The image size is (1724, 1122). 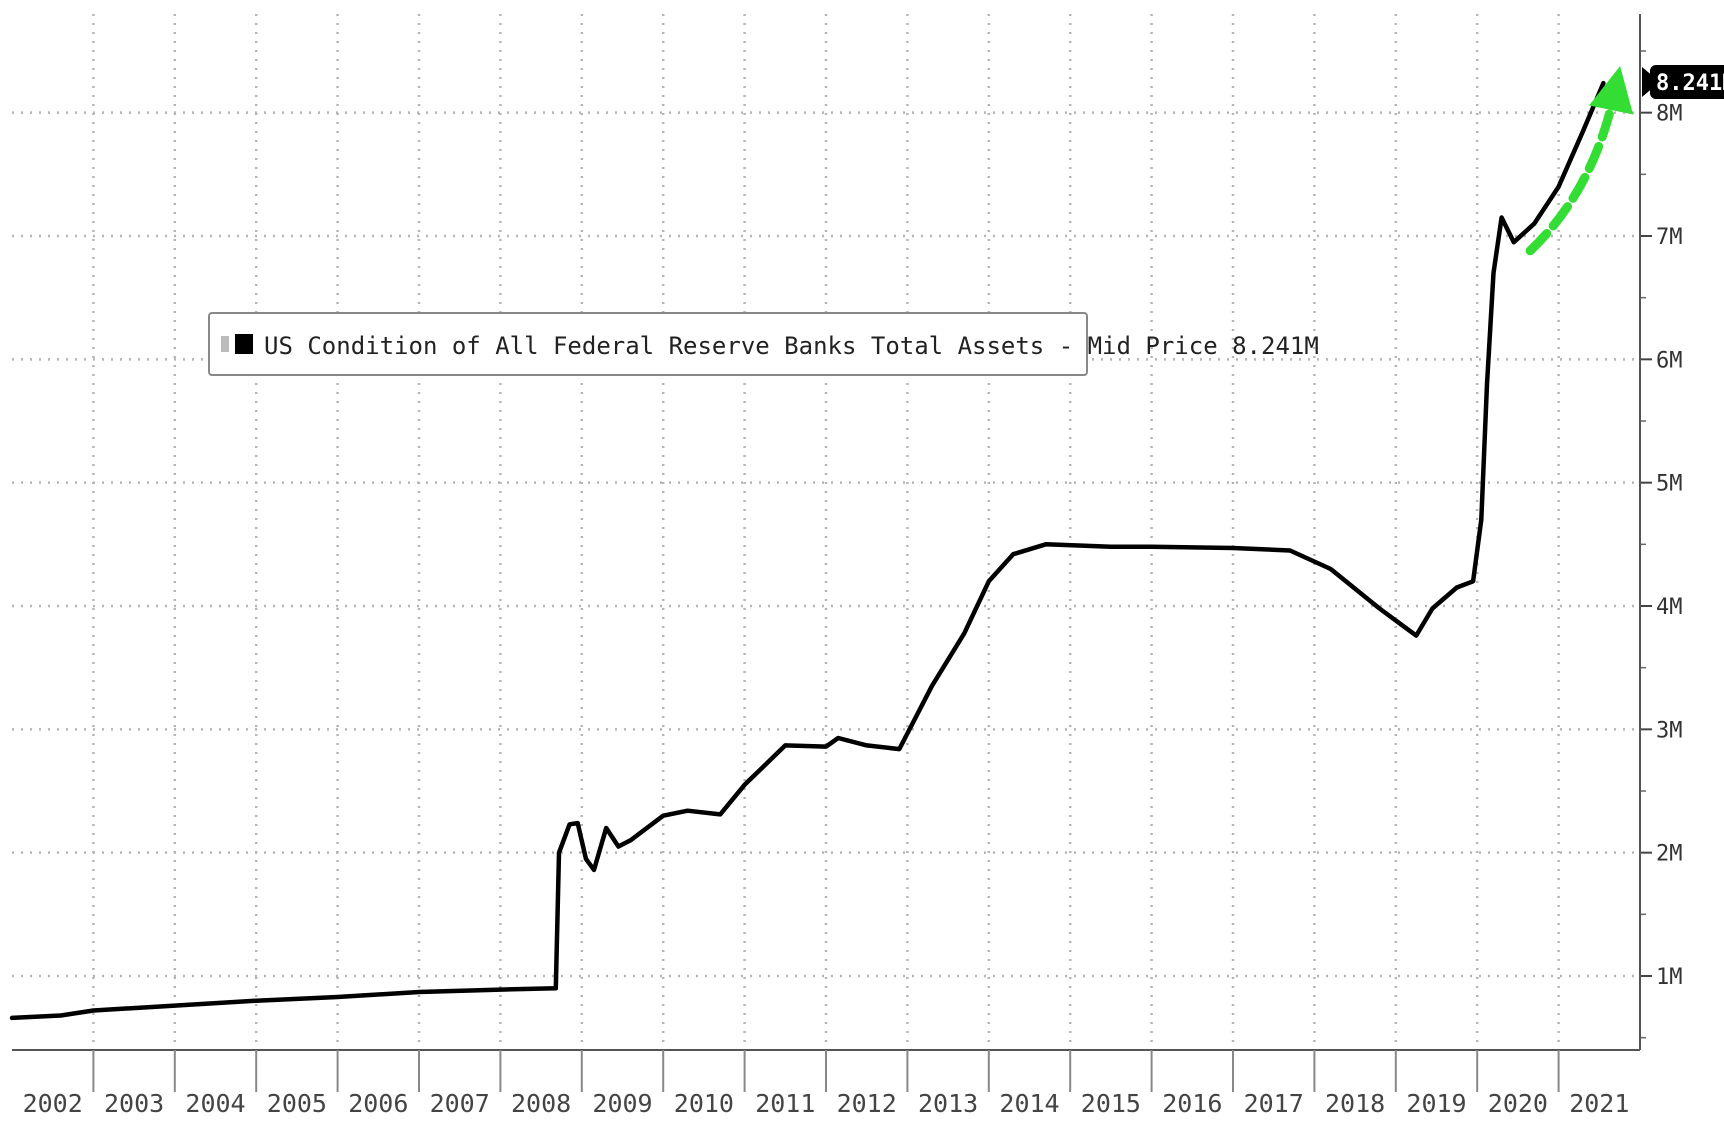 I want to click on legend-box, so click(x=648, y=344).